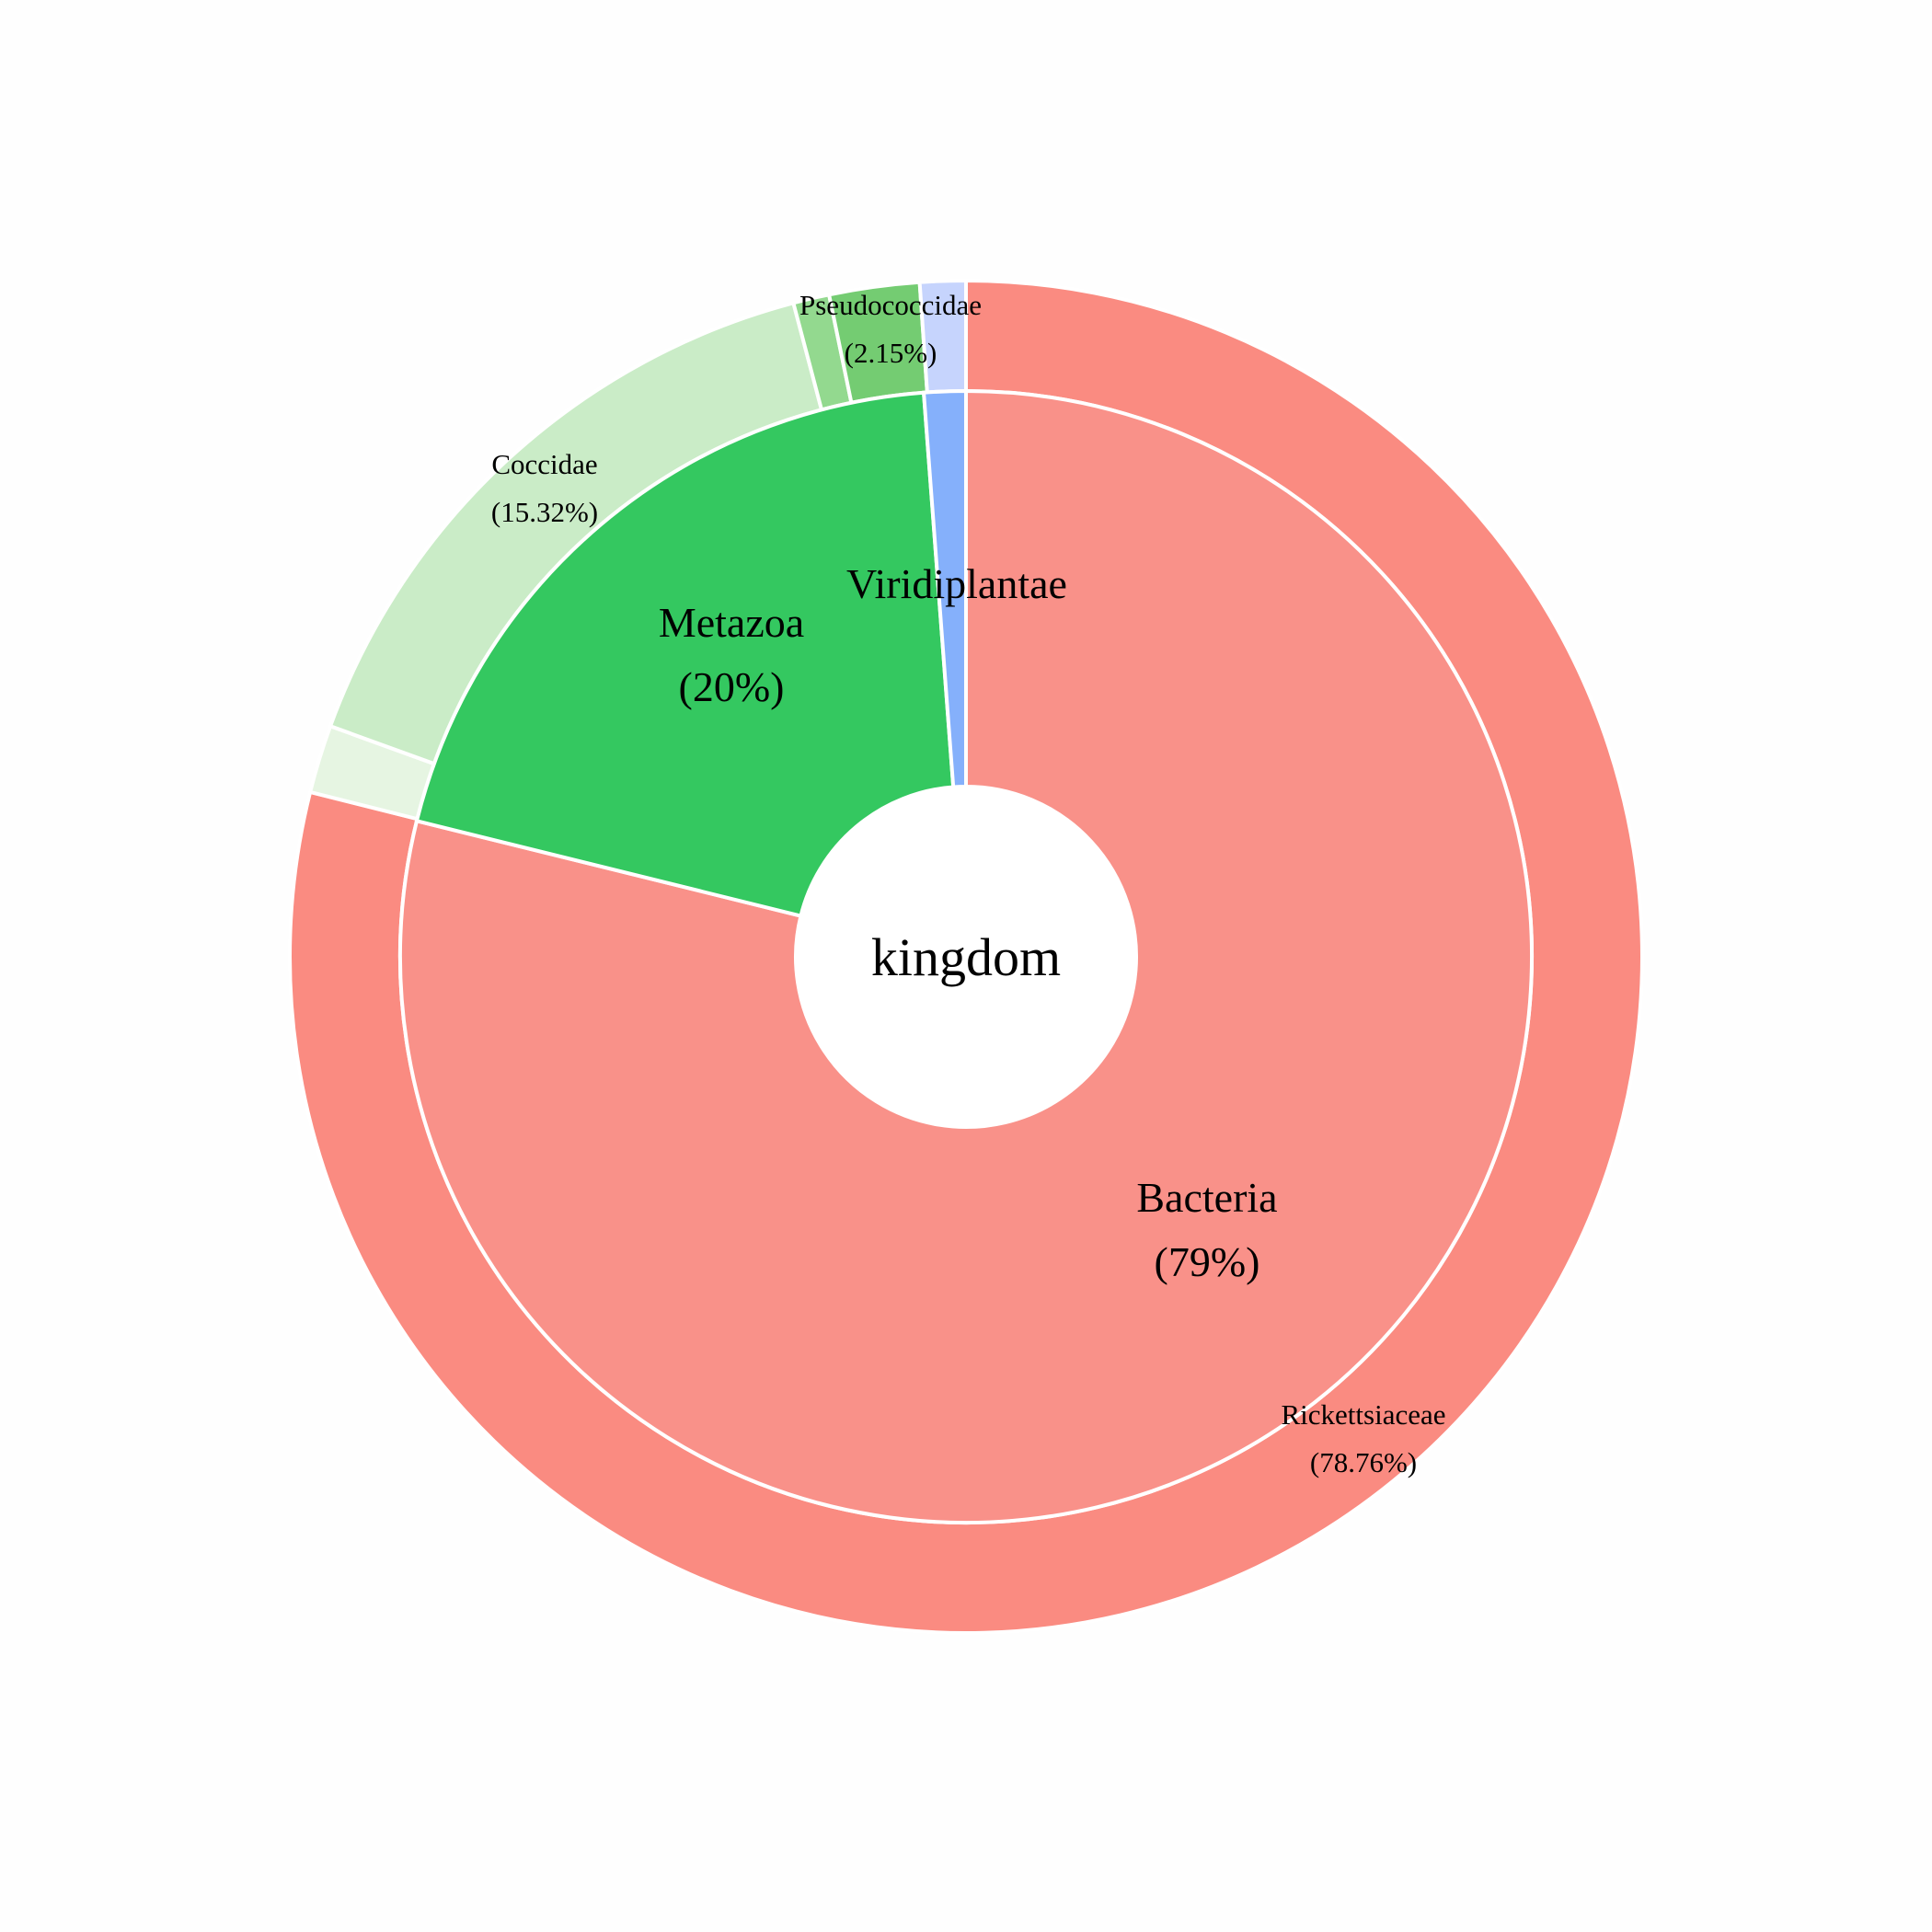  Describe the element at coordinates (890, 305) in the screenshot. I see `outer-label-pseudococcidae: Pseudococcidae` at that location.